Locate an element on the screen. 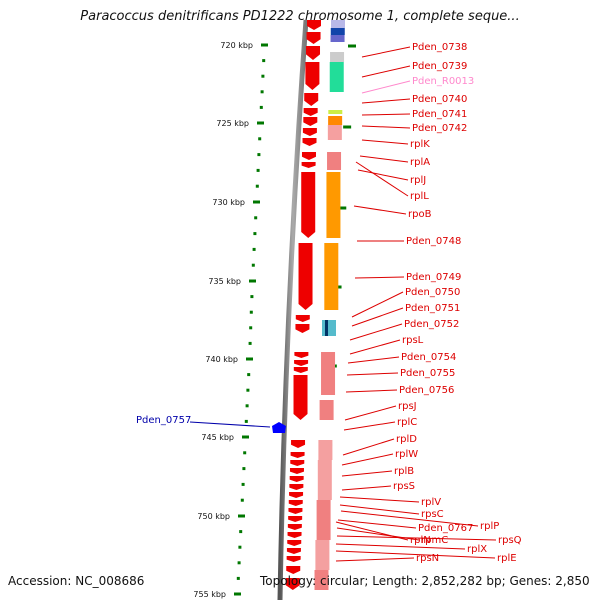 The width and height of the screenshot is (600, 600). gene-label: Pden_0751 is located at coordinates (432, 308).